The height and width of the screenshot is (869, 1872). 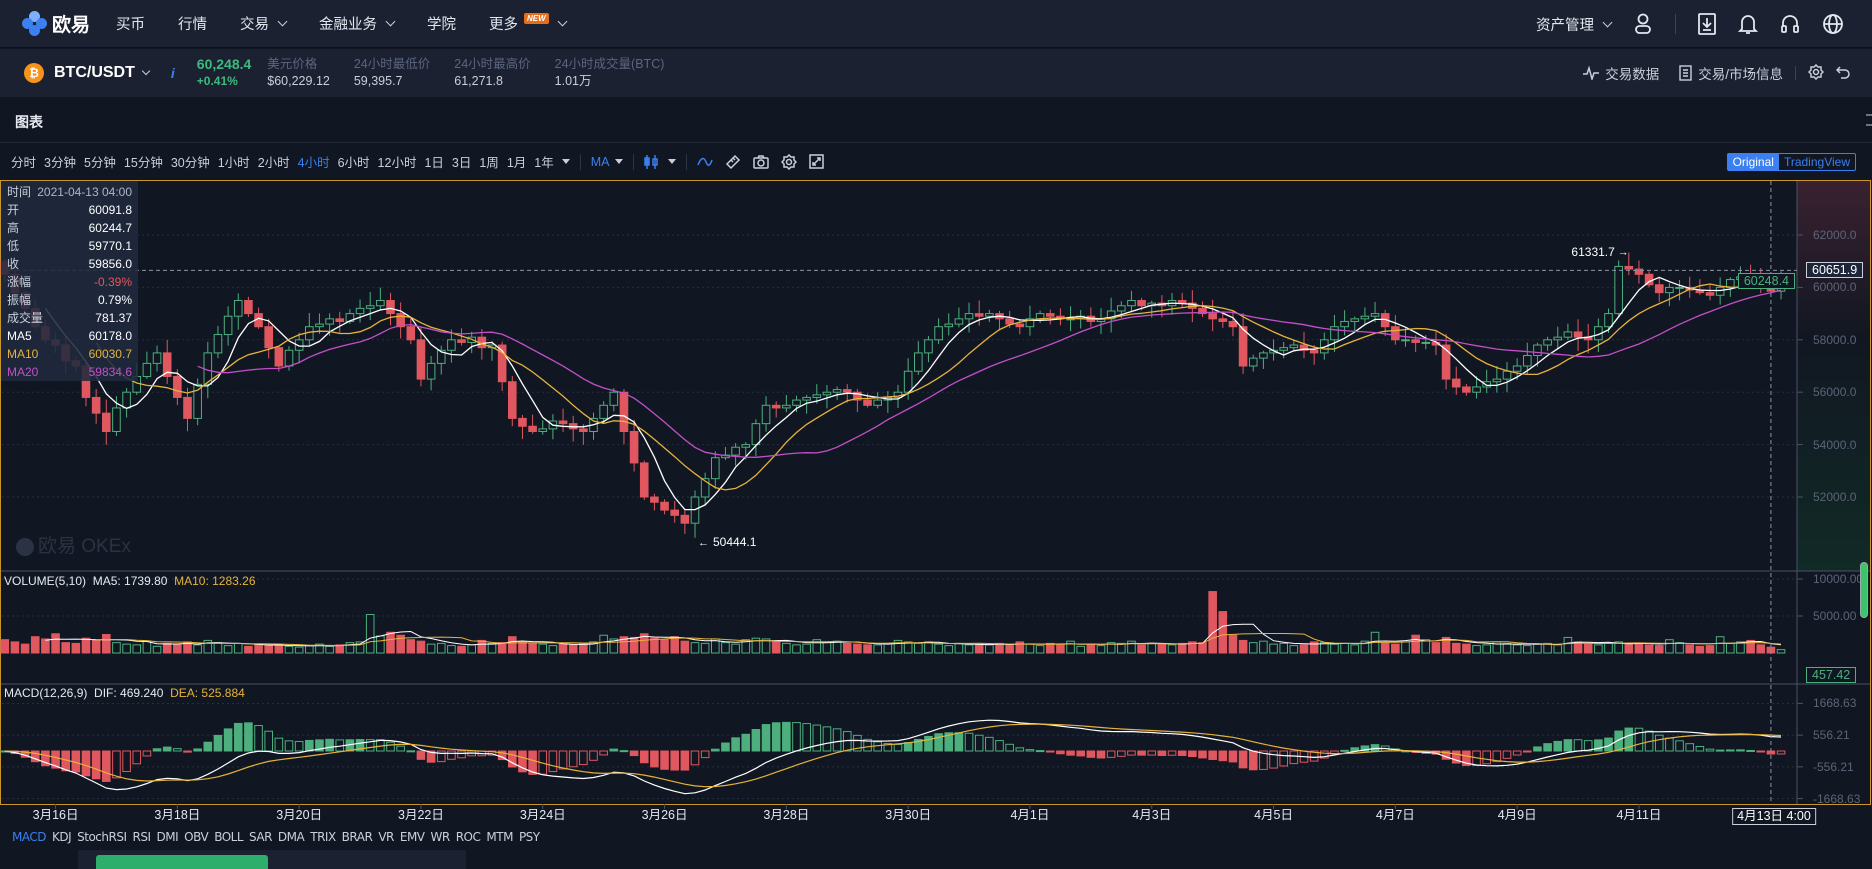 What do you see at coordinates (565, 161) in the screenshot?
I see `more-intervals-caret-icon` at bounding box center [565, 161].